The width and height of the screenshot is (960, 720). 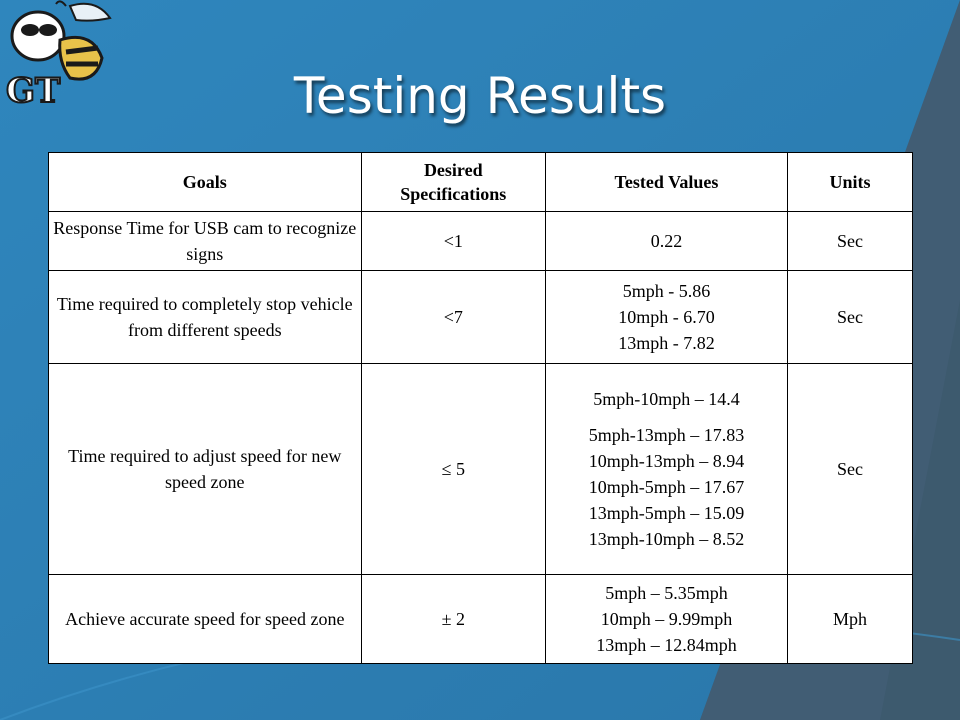 What do you see at coordinates (453, 170) in the screenshot?
I see `header-desired-line1: Desired` at bounding box center [453, 170].